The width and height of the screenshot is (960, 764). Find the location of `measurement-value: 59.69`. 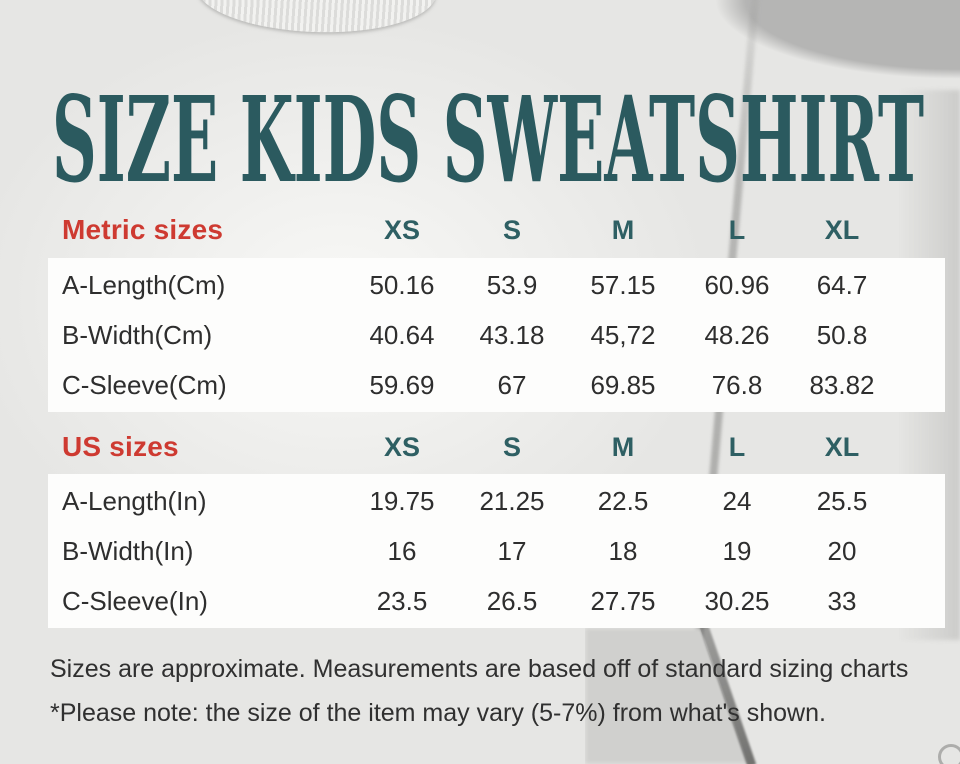

measurement-value: 59.69 is located at coordinates (402, 384).